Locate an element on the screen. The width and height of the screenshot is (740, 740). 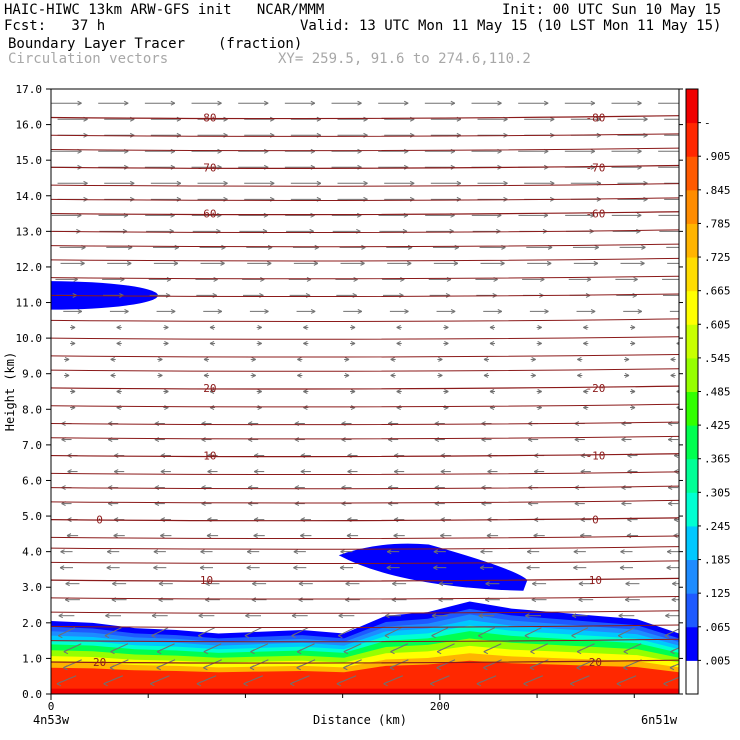
colorbar-label: .785 is located at coordinates (717, 223).